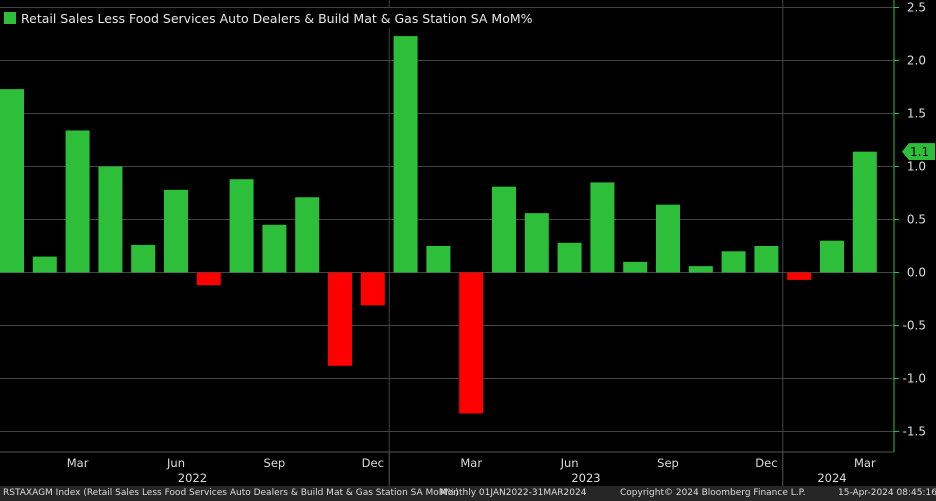 The image size is (936, 501). What do you see at coordinates (916, 114) in the screenshot?
I see `y-tick-label: 1.5` at bounding box center [916, 114].